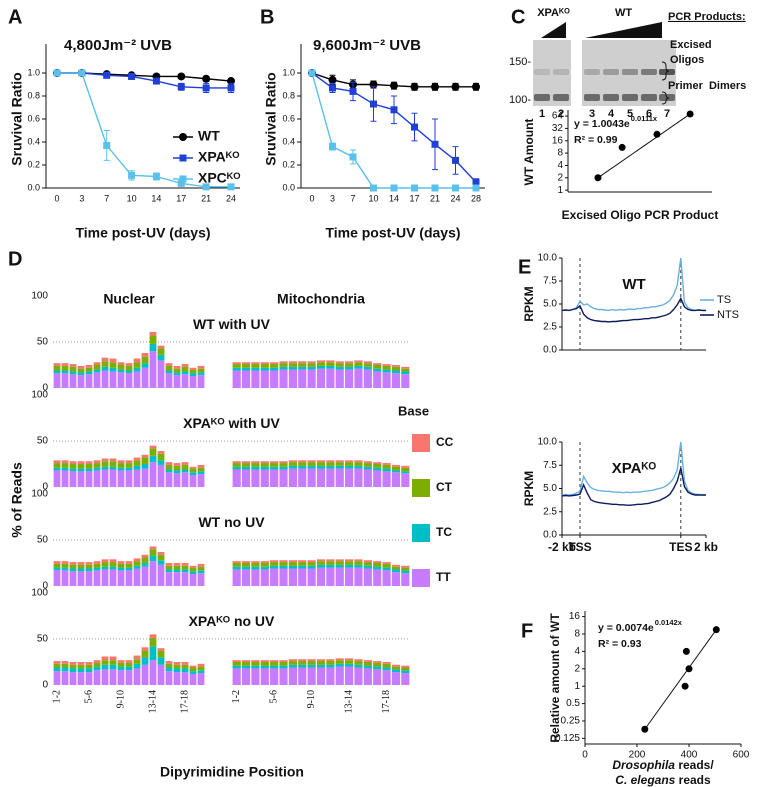  What do you see at coordinates (573, 703) in the screenshot?
I see `y-tick-label: 0.5` at bounding box center [573, 703].